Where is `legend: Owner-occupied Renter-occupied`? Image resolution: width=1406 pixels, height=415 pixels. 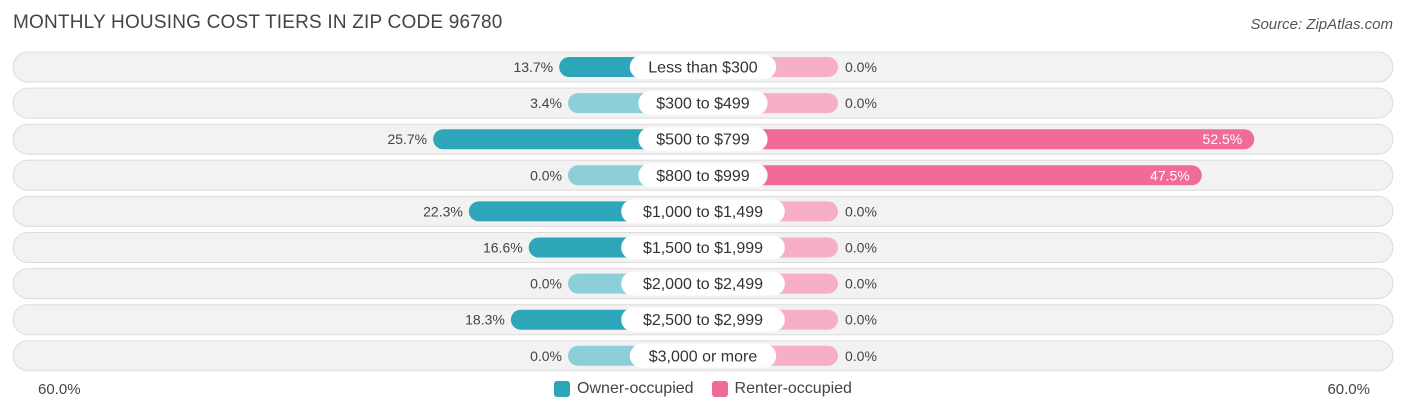 legend: Owner-occupied Renter-occupied is located at coordinates (703, 389).